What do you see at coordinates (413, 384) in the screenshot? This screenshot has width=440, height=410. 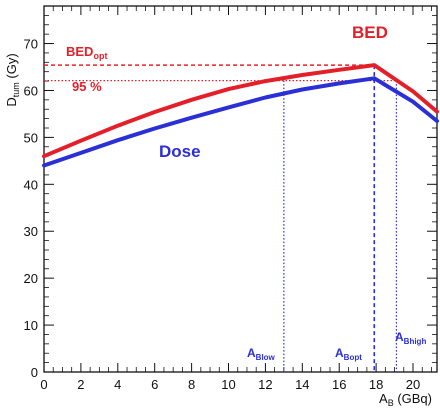 I see `x-tick-label: 20` at bounding box center [413, 384].